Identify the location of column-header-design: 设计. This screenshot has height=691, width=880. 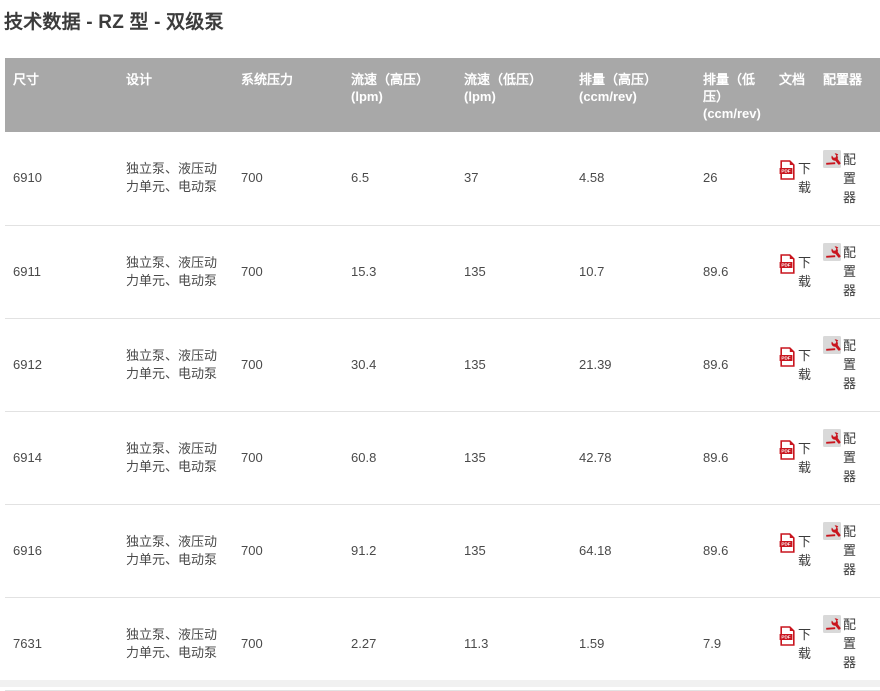
(175, 95).